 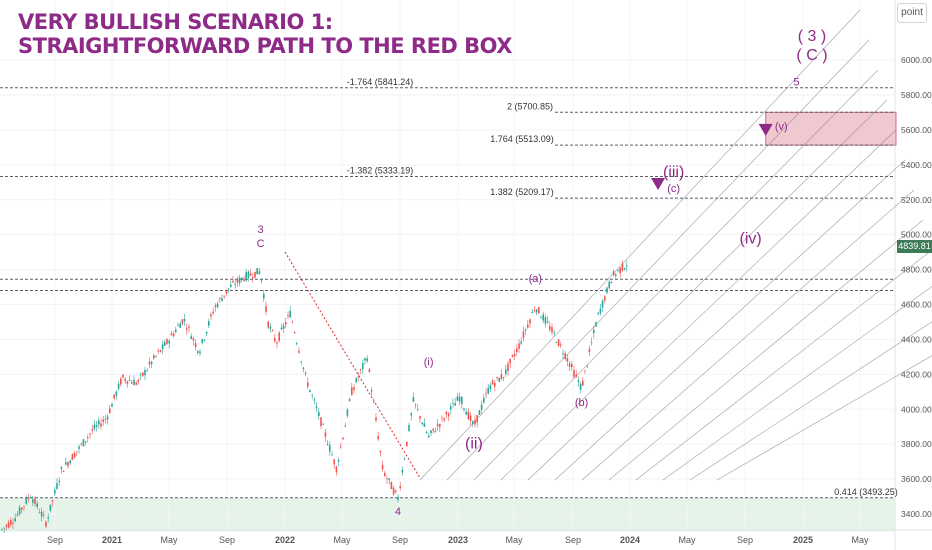 What do you see at coordinates (916, 165) in the screenshot?
I see `y-tick-label: 5400.00` at bounding box center [916, 165].